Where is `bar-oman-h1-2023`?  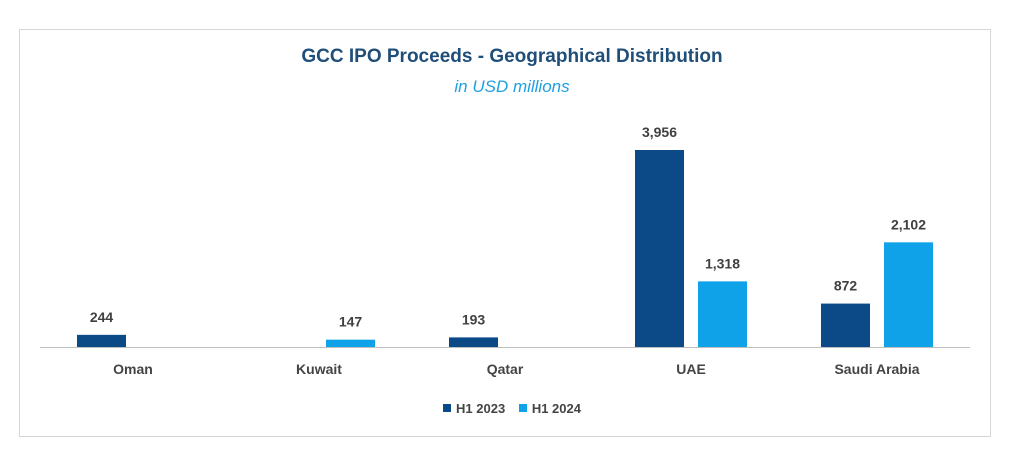 bar-oman-h1-2023 is located at coordinates (101, 340).